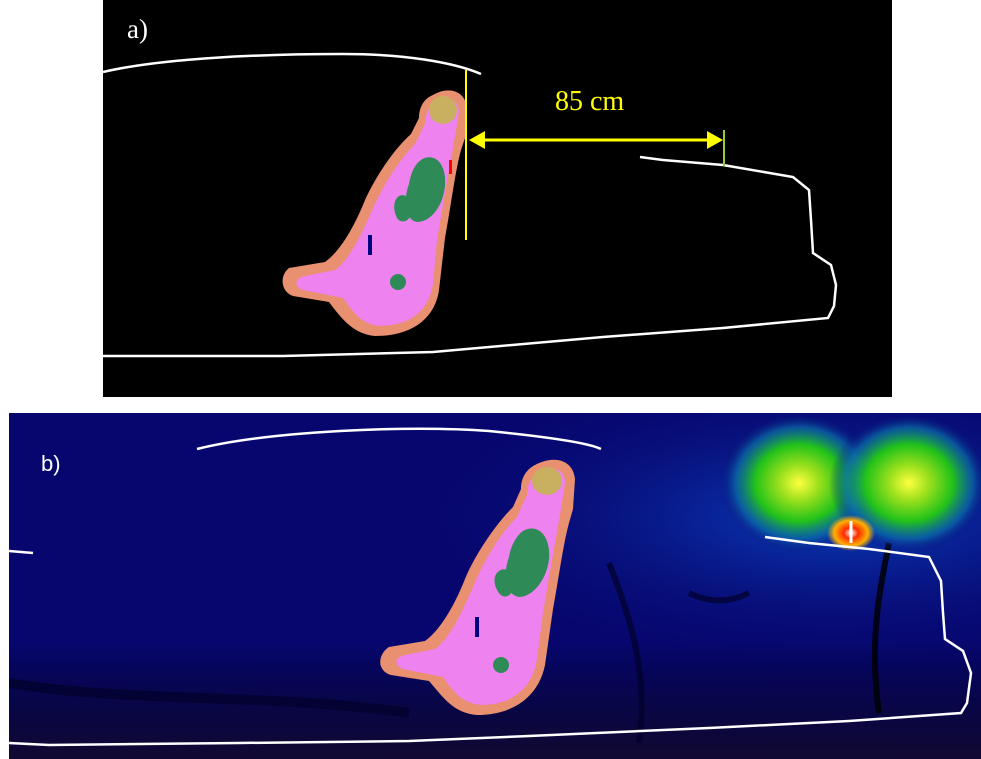  Describe the element at coordinates (596, 140) in the screenshot. I see `dimension-arrow` at that location.